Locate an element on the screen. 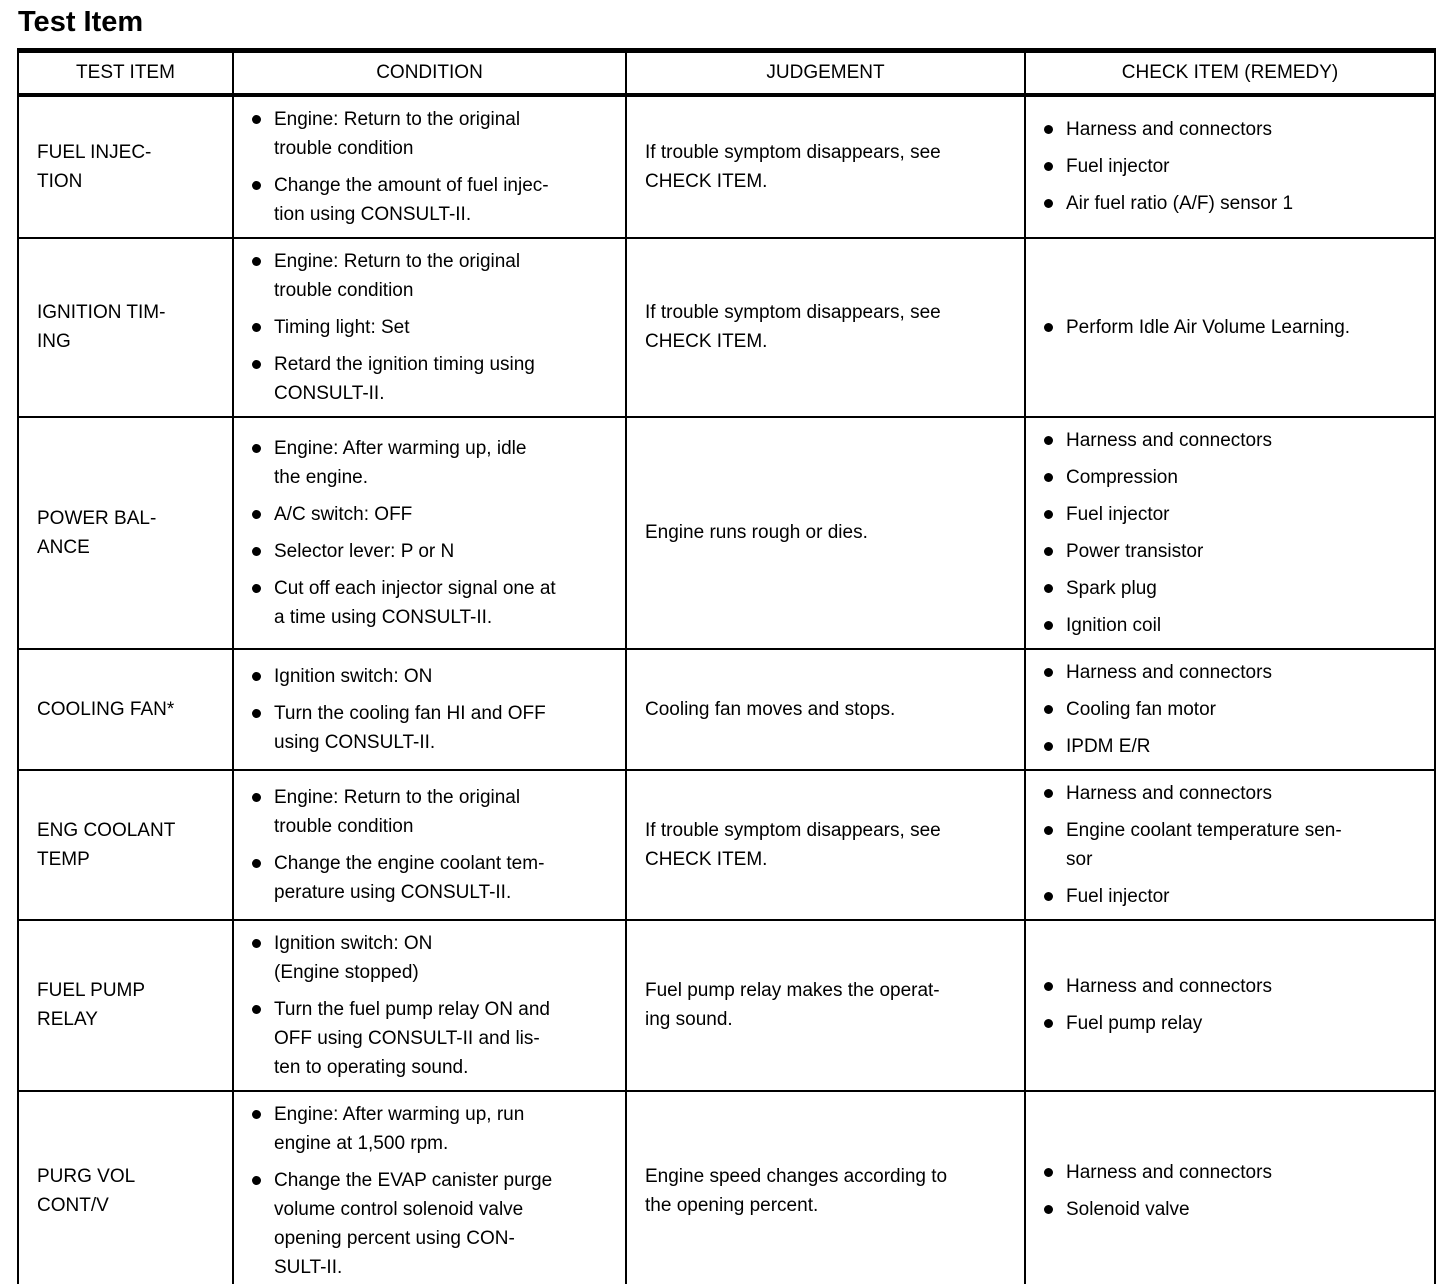 The width and height of the screenshot is (1456, 1284). bullet-text: Engine coolant temperature sen- sor is located at coordinates (1204, 844).